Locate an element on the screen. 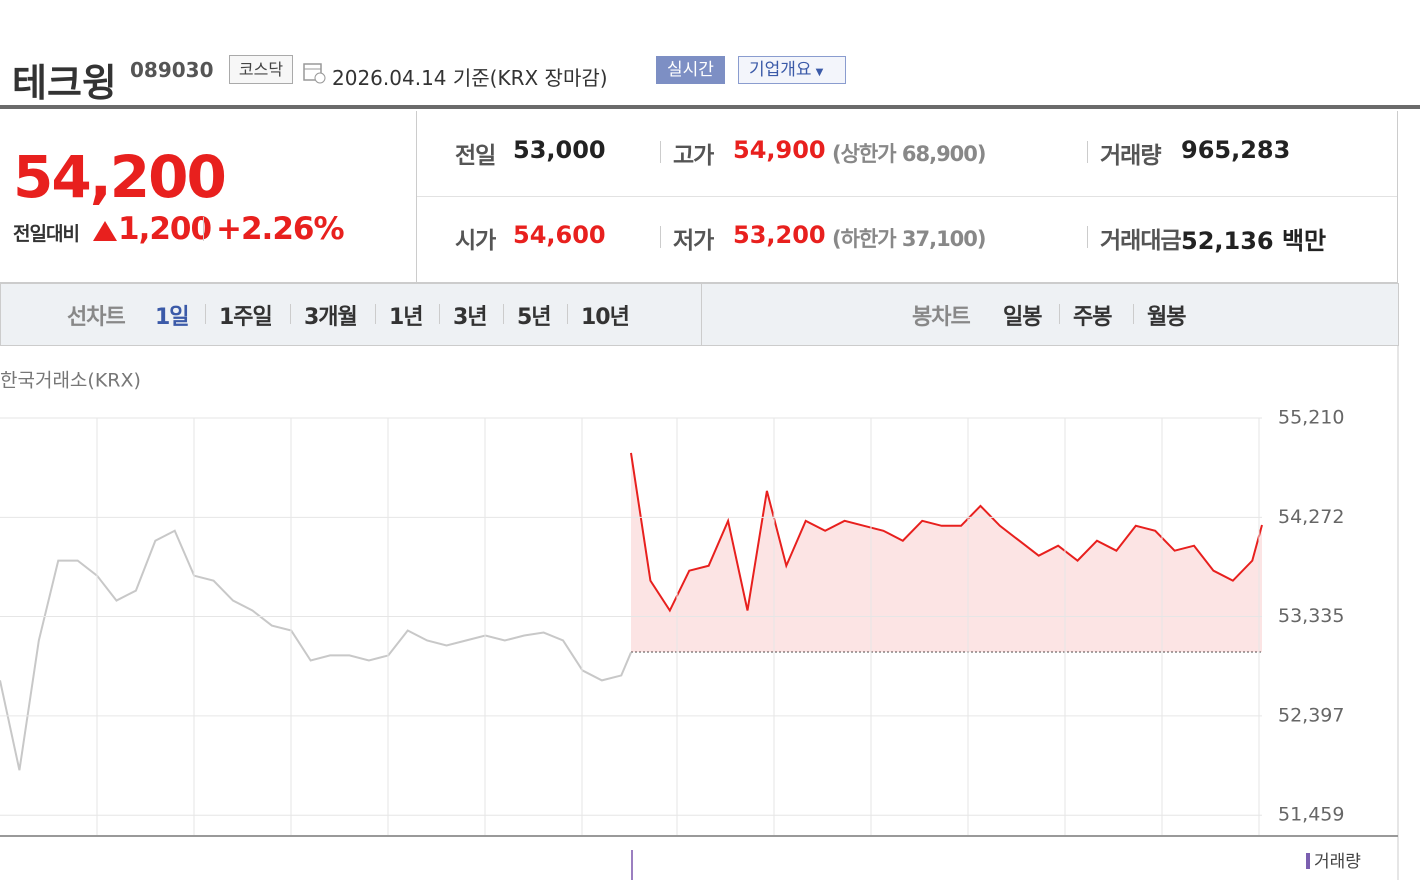  tab: 일봉 is located at coordinates (1022, 317).